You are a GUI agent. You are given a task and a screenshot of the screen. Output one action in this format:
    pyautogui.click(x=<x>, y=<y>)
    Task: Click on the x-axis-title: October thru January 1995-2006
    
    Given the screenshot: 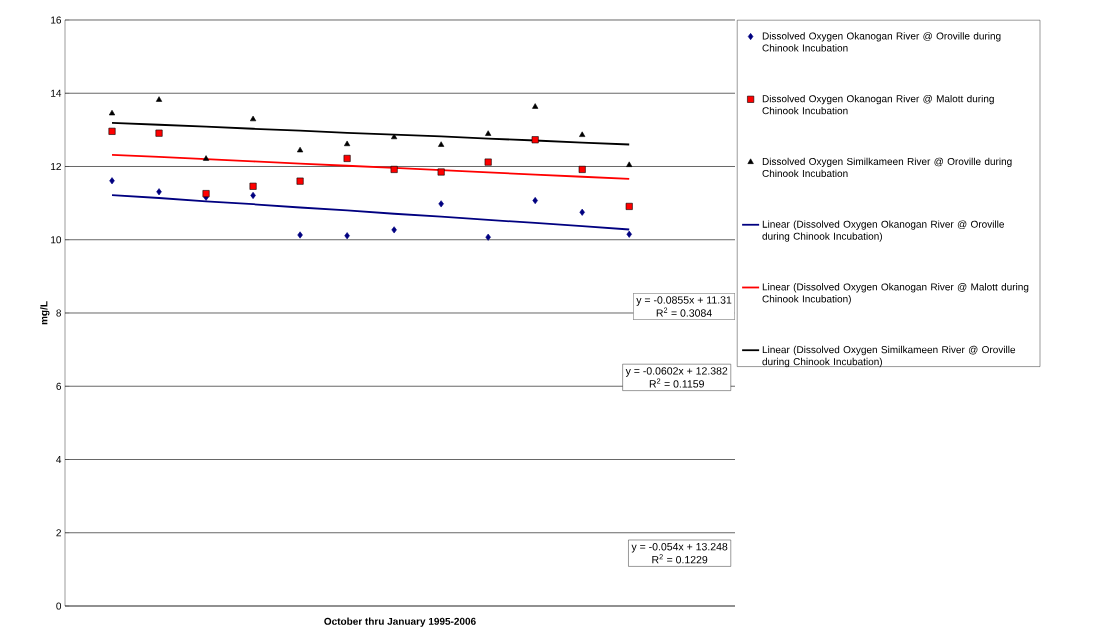 What is the action you would take?
    pyautogui.click(x=400, y=622)
    